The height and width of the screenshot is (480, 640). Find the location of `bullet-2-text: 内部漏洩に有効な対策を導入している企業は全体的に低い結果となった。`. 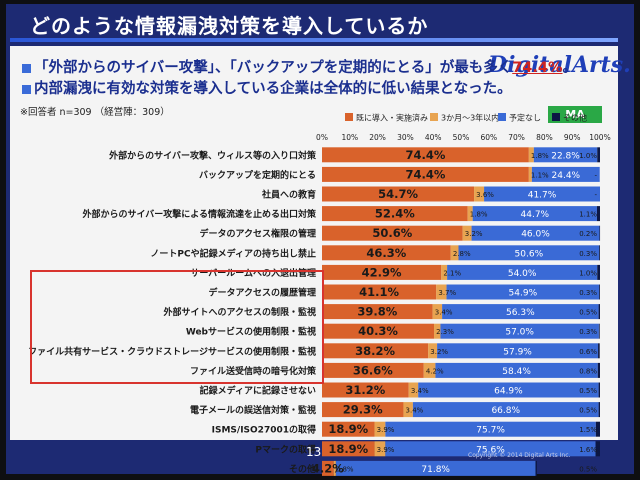

bullet-2-text: 内部漏洩に有効な対策を導入している企業は全体的に低い結果となった。 is located at coordinates (273, 89).